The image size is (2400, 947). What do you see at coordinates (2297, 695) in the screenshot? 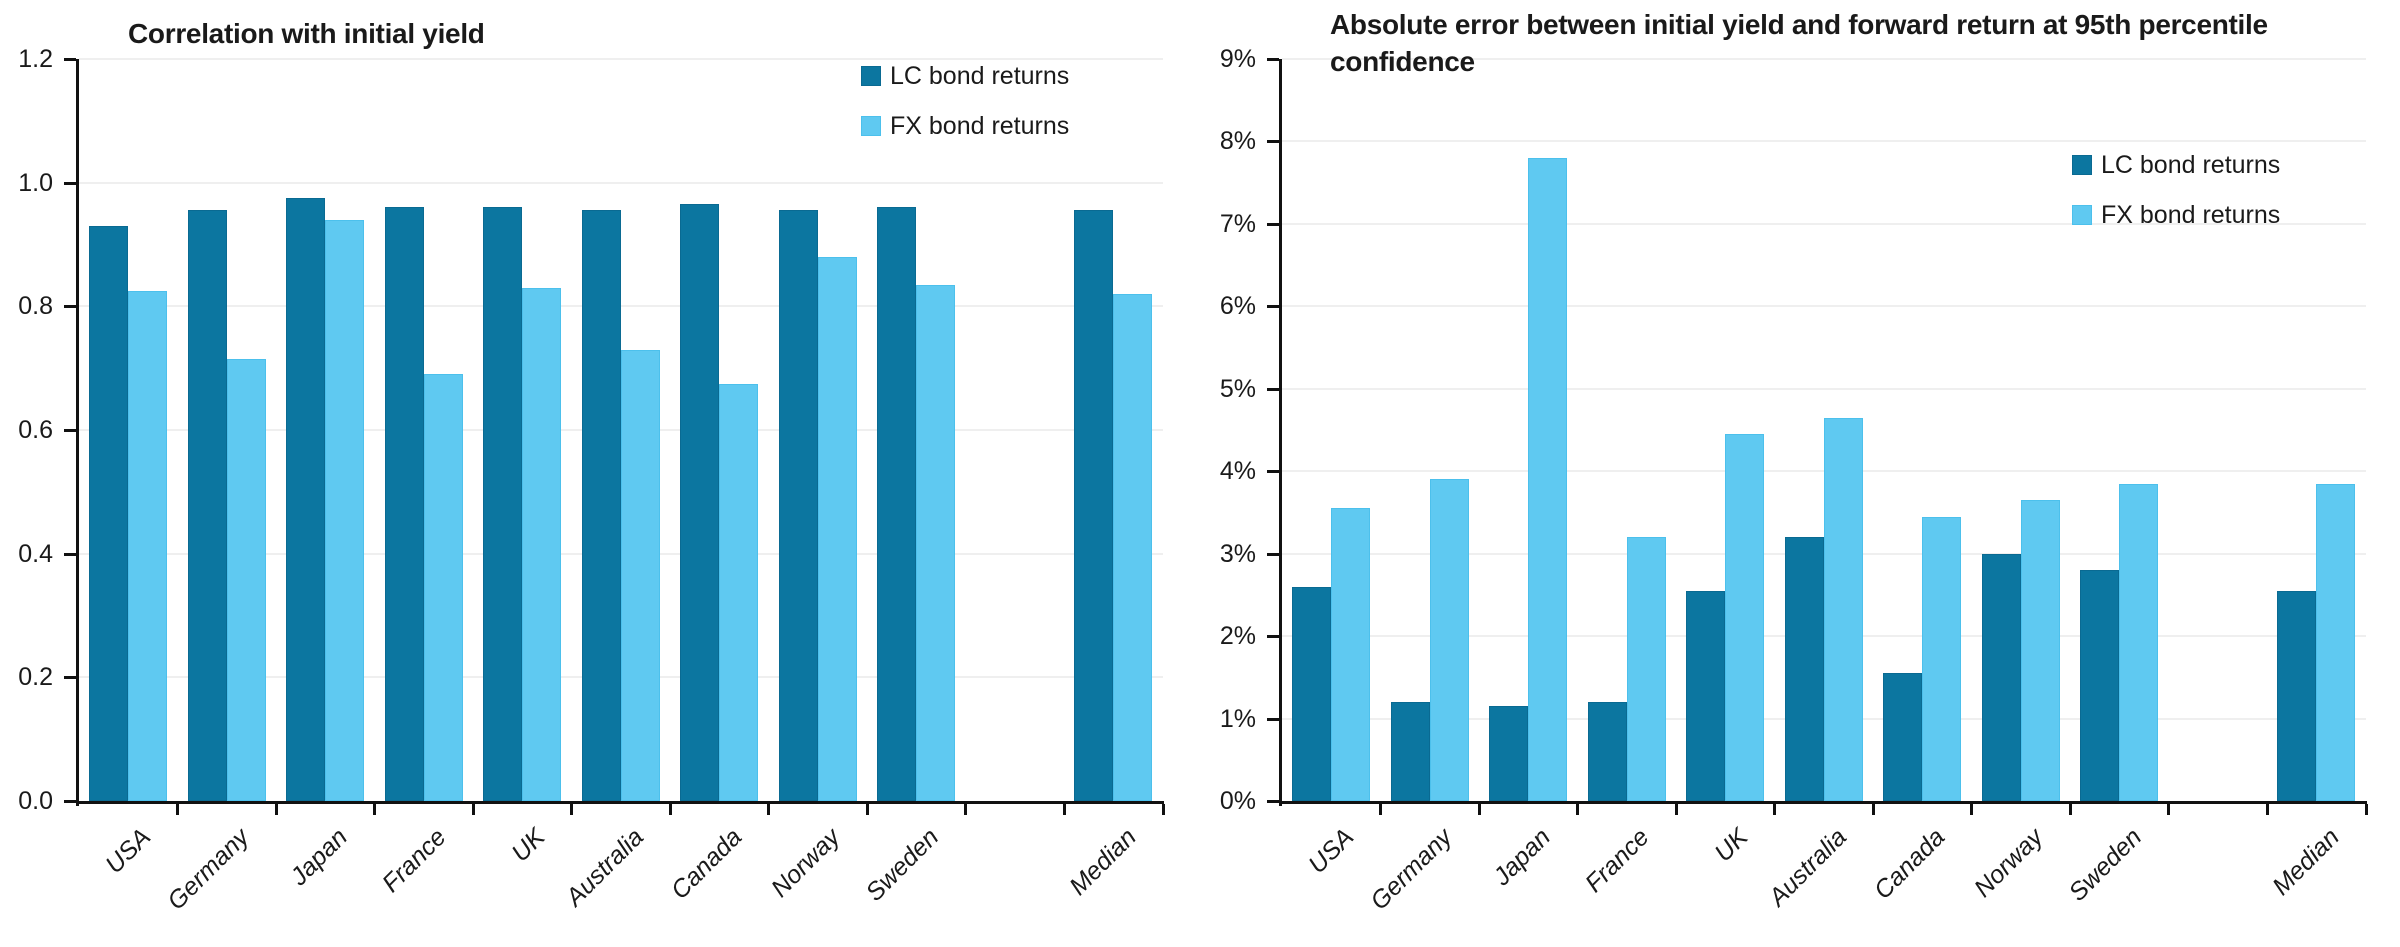
I see `bar-lc-median` at bounding box center [2297, 695].